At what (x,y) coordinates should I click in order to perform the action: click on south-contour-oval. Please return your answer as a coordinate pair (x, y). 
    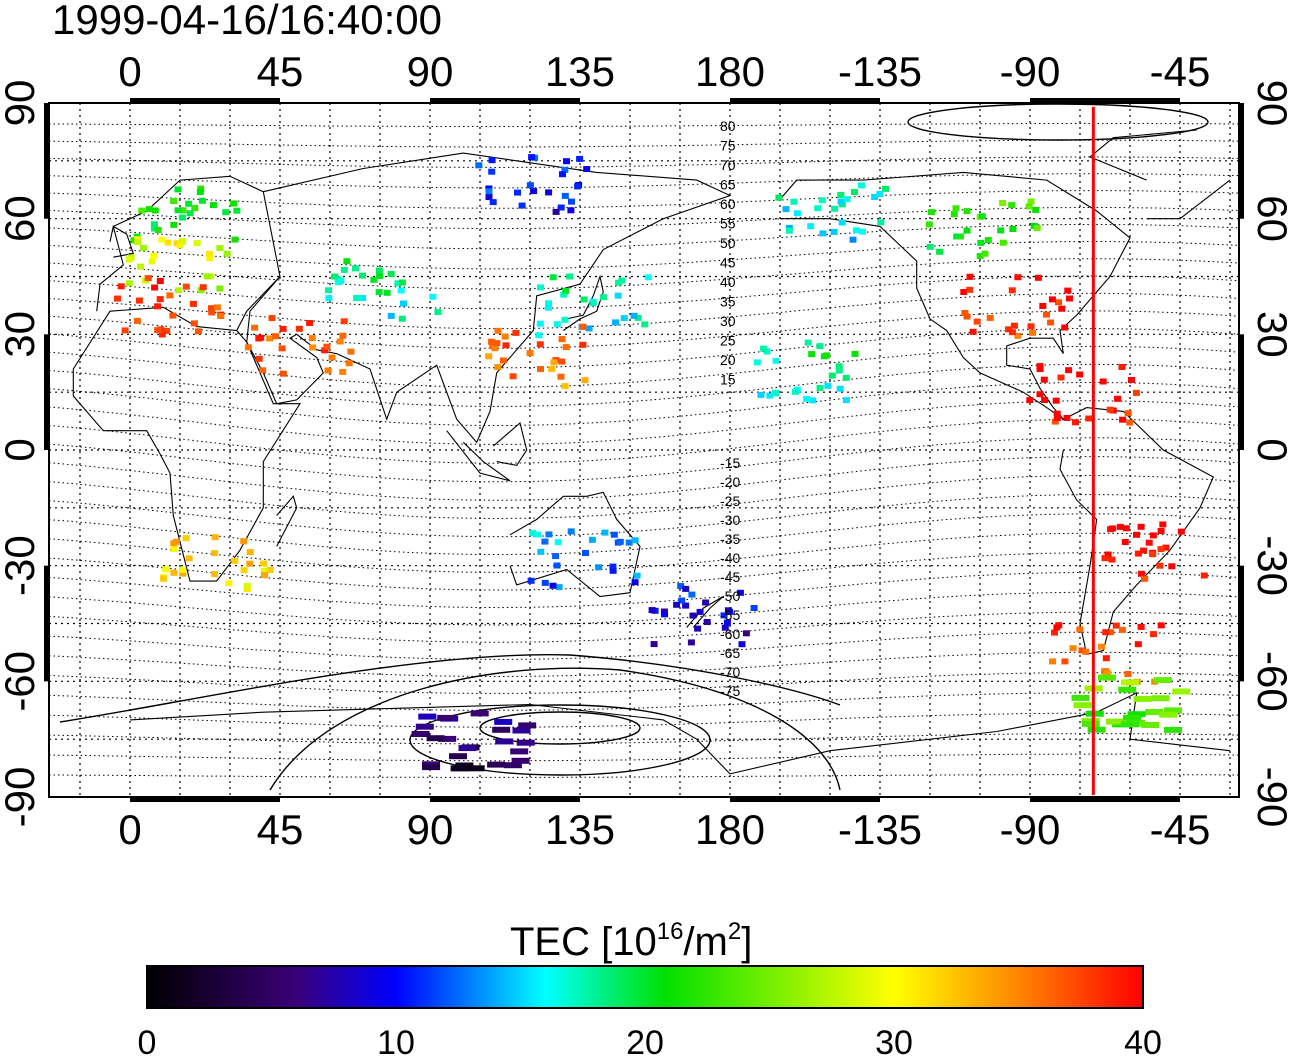
    Looking at the image, I should click on (560, 740).